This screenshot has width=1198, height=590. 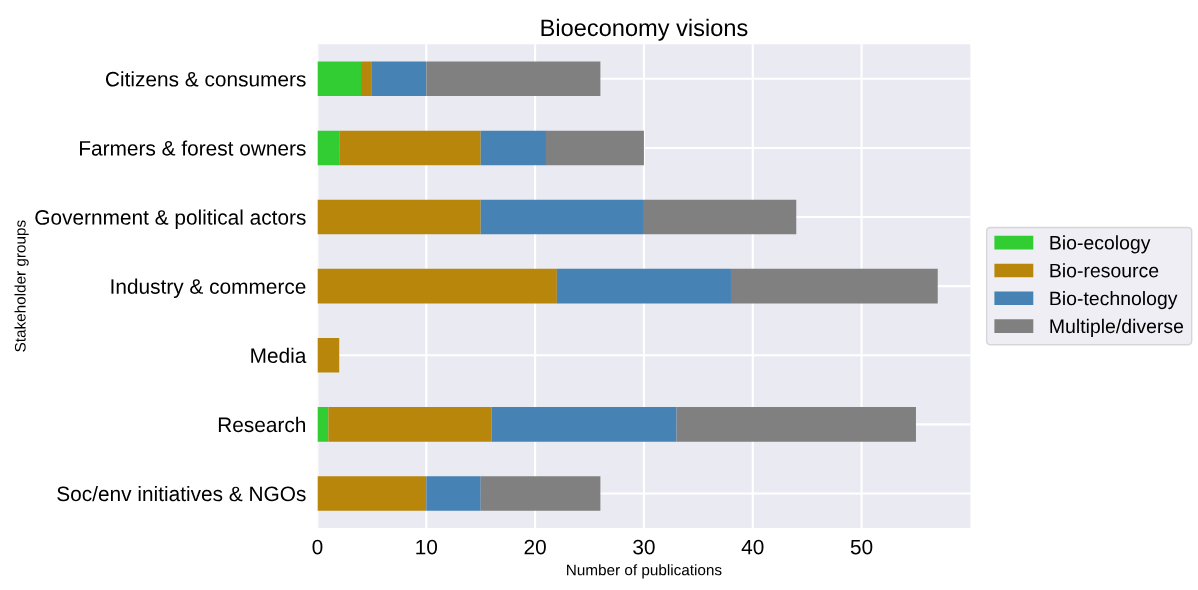 I want to click on x-tick-label: 20, so click(x=535, y=547).